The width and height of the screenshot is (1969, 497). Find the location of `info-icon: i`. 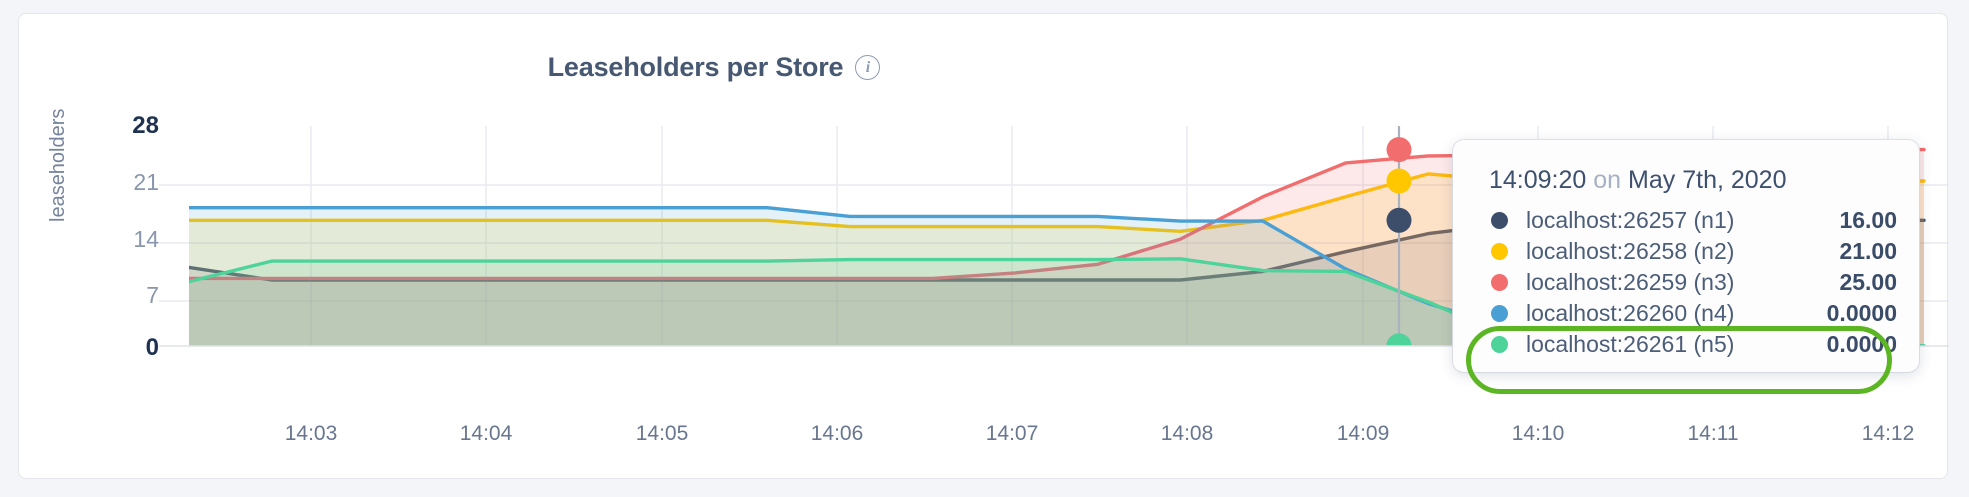

info-icon: i is located at coordinates (868, 67).